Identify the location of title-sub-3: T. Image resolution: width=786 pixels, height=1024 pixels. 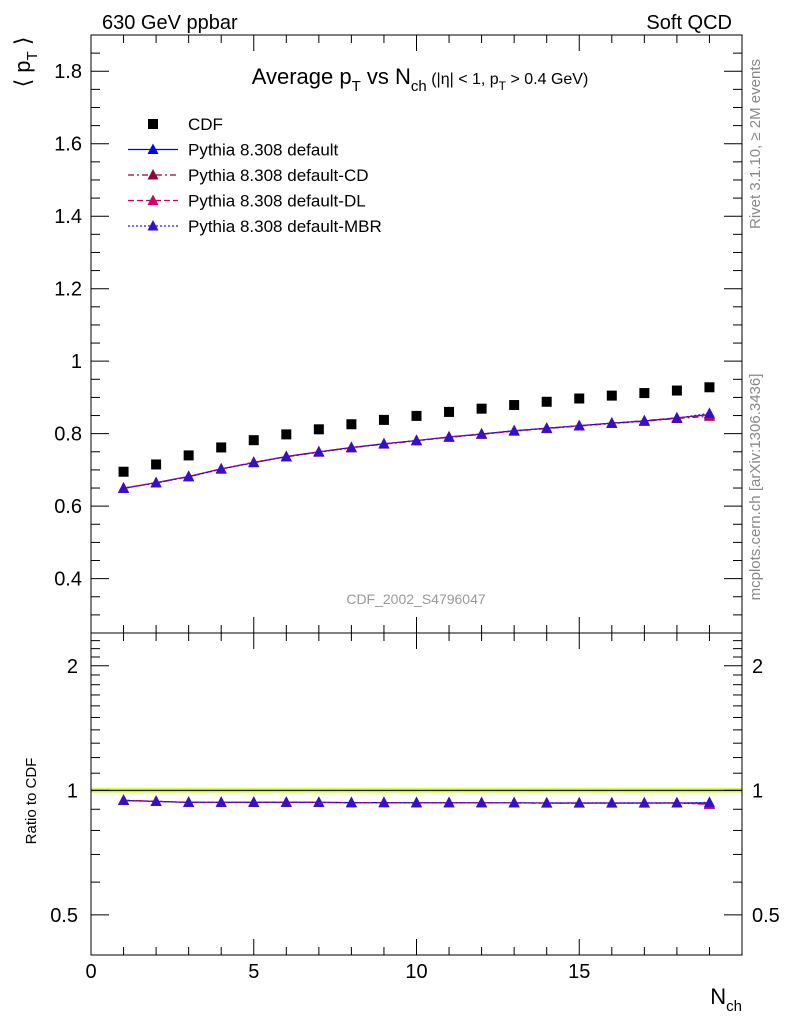
(503, 86).